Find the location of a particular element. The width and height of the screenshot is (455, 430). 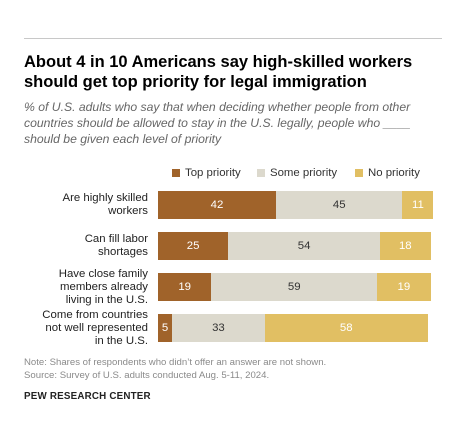

bar-segment: 5 is located at coordinates (165, 328).